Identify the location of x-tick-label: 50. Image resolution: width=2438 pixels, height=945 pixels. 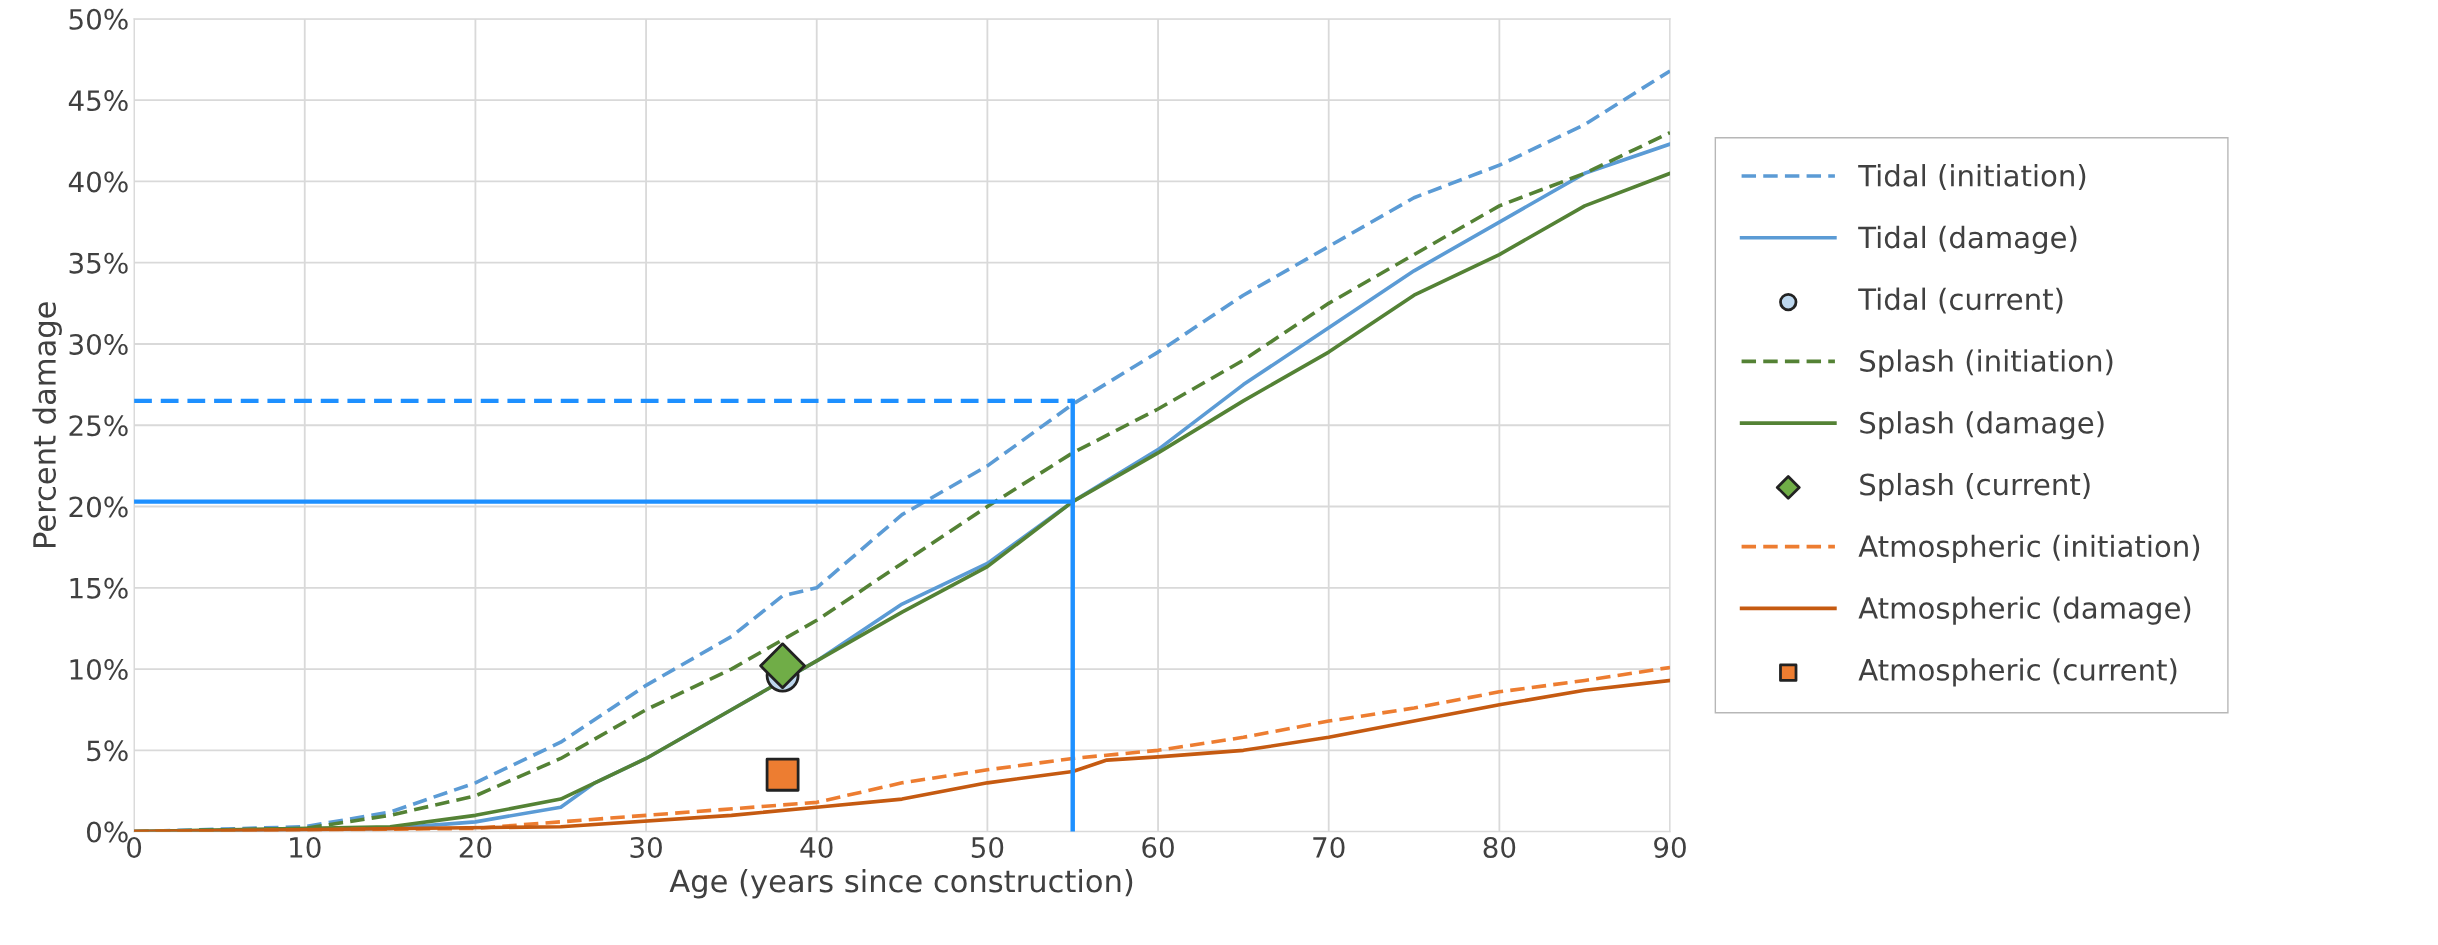
(987, 847).